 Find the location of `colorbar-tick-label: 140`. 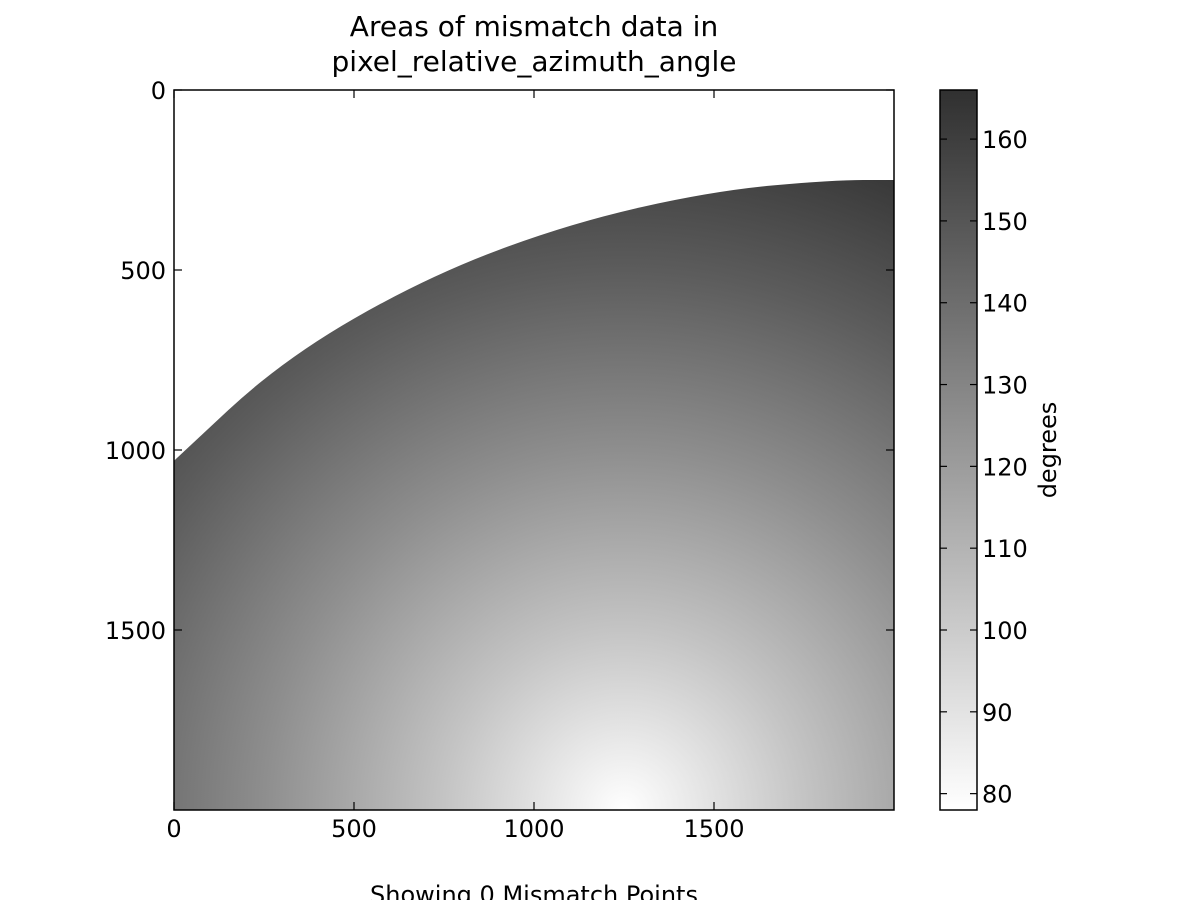

colorbar-tick-label: 140 is located at coordinates (1005, 304).